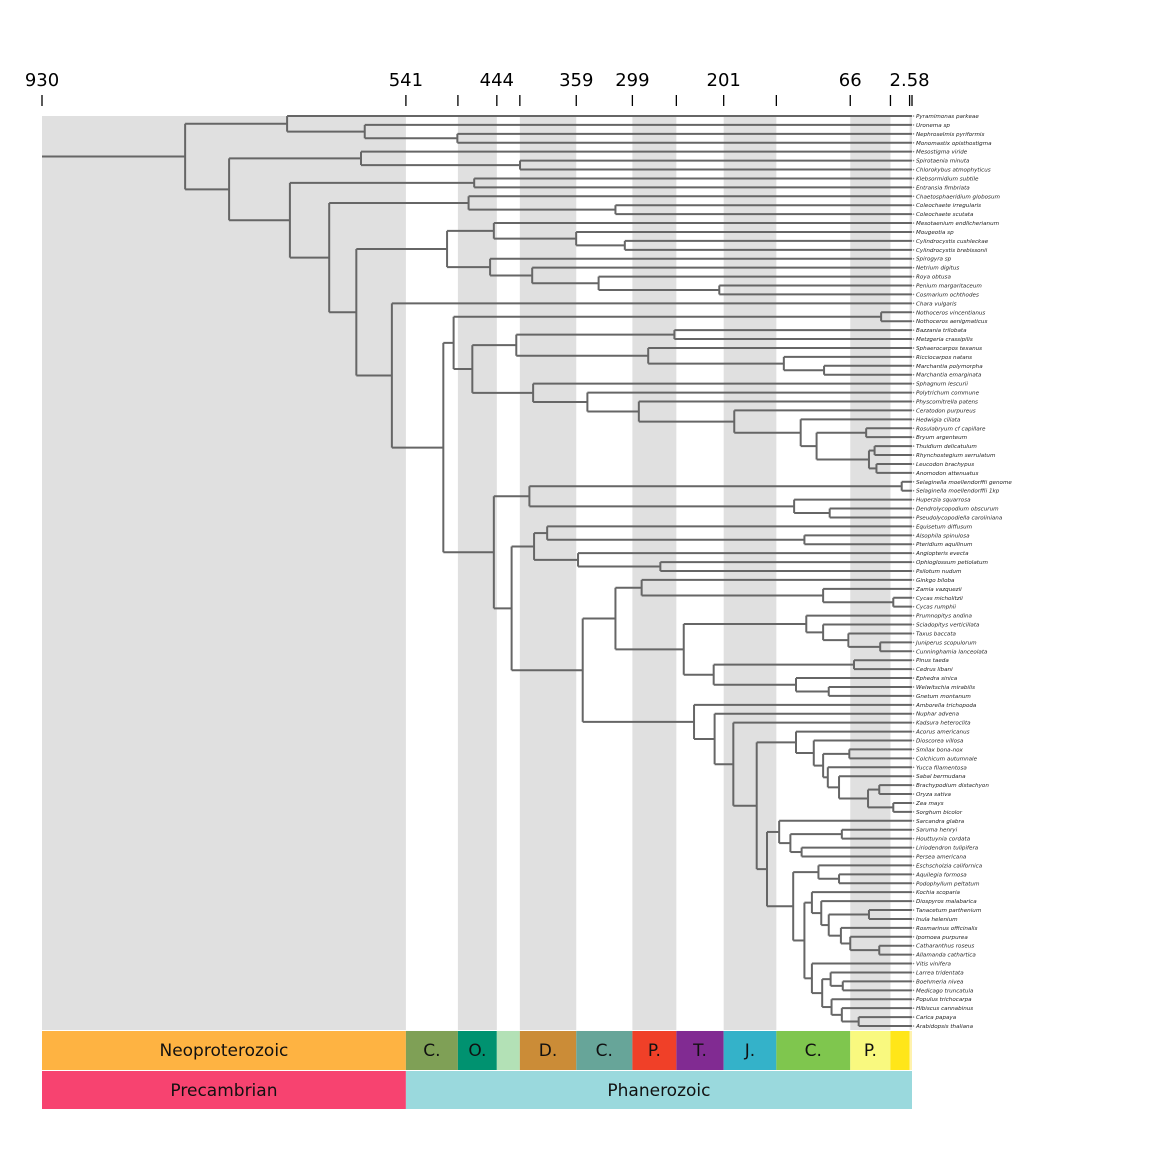 The height and width of the screenshot is (1152, 1152). Describe the element at coordinates (937, 679) in the screenshot. I see `tip-label: Ephedra sinica` at that location.